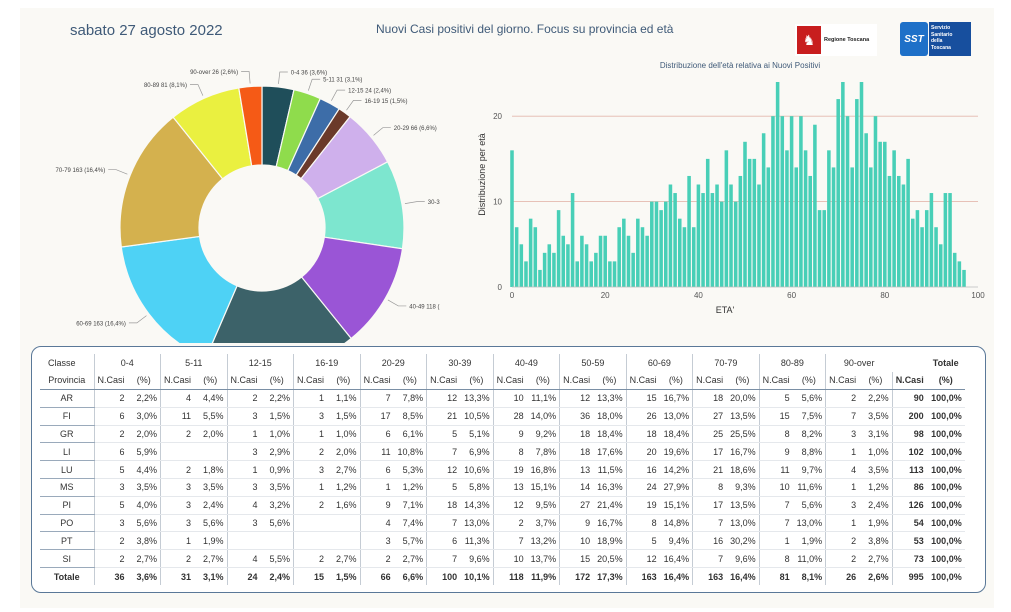  What do you see at coordinates (443, 452) in the screenshot?
I see `count-cell: 7` at bounding box center [443, 452].